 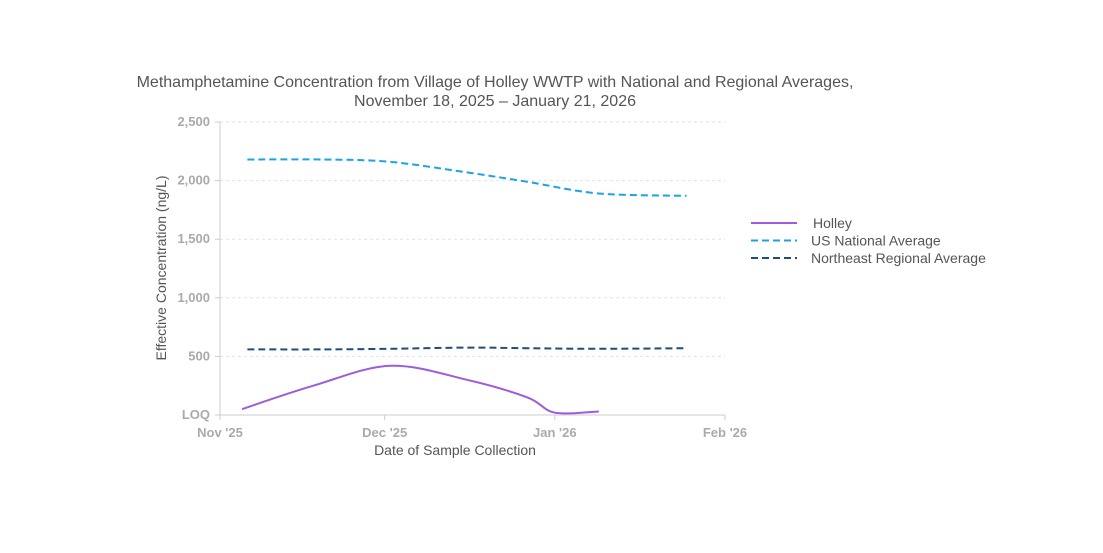 I want to click on x-tick-label: Dec '25, so click(x=384, y=432).